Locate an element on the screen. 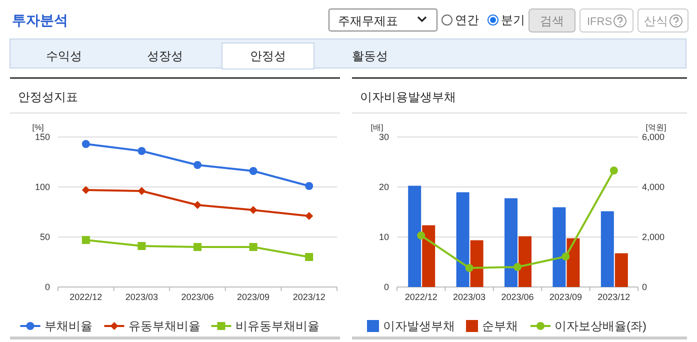  legend-label: 순부채 is located at coordinates (500, 326).